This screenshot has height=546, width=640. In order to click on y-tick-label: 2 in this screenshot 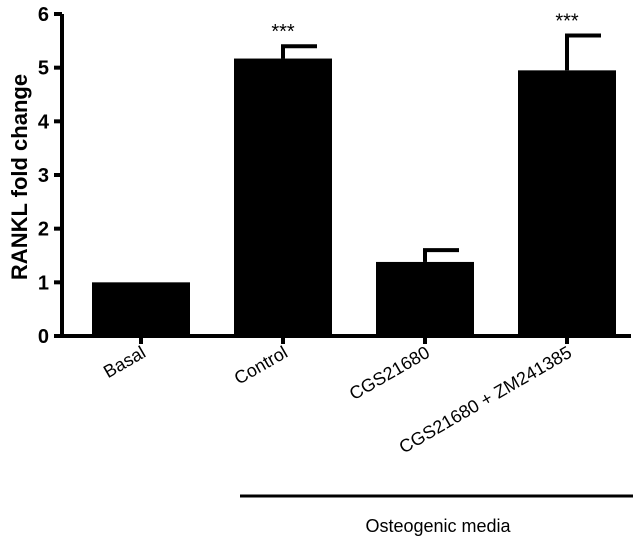, I will do `click(43, 230)`.